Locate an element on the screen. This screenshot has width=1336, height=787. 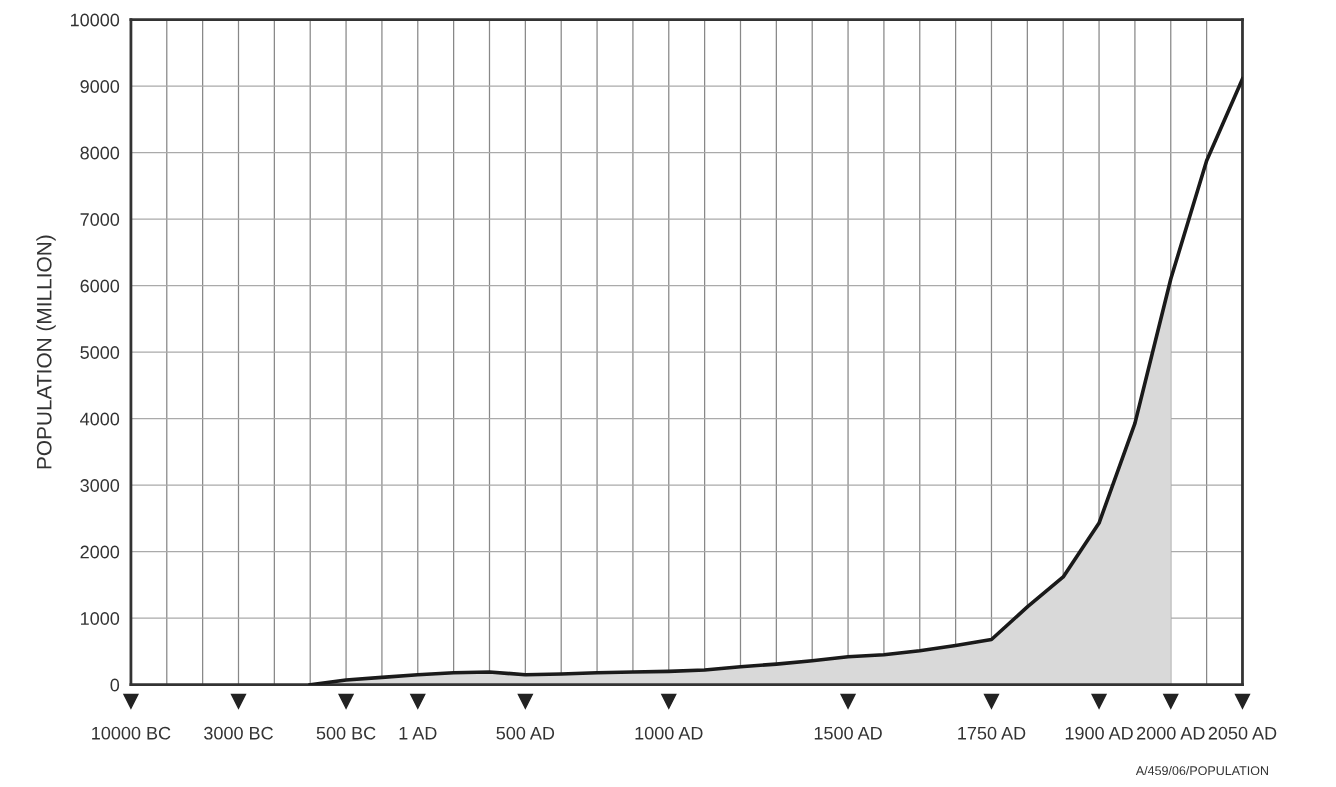
y-tick-label: 7000 is located at coordinates (100, 219).